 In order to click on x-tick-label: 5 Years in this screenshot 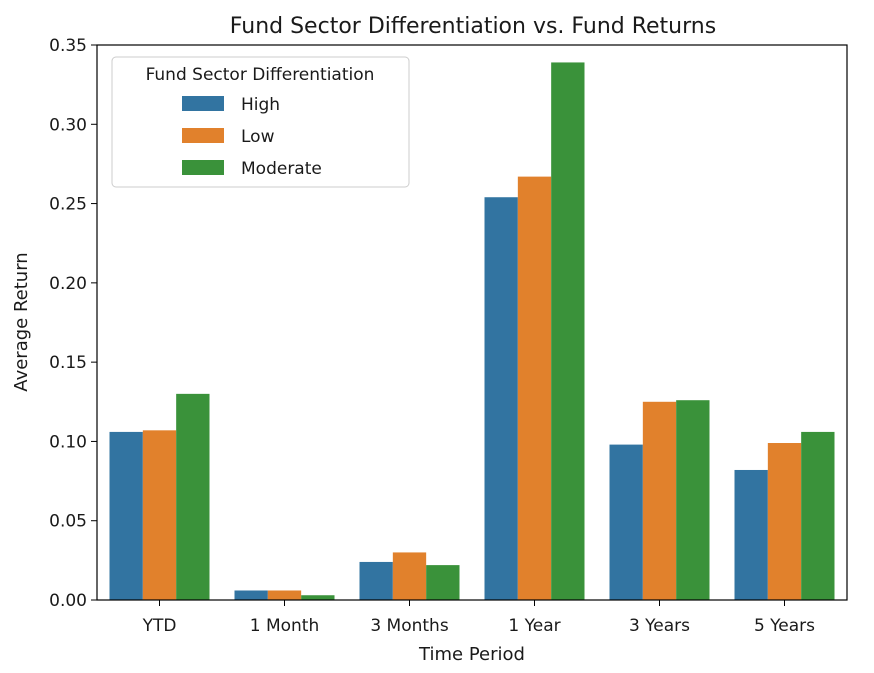, I will do `click(784, 626)`.